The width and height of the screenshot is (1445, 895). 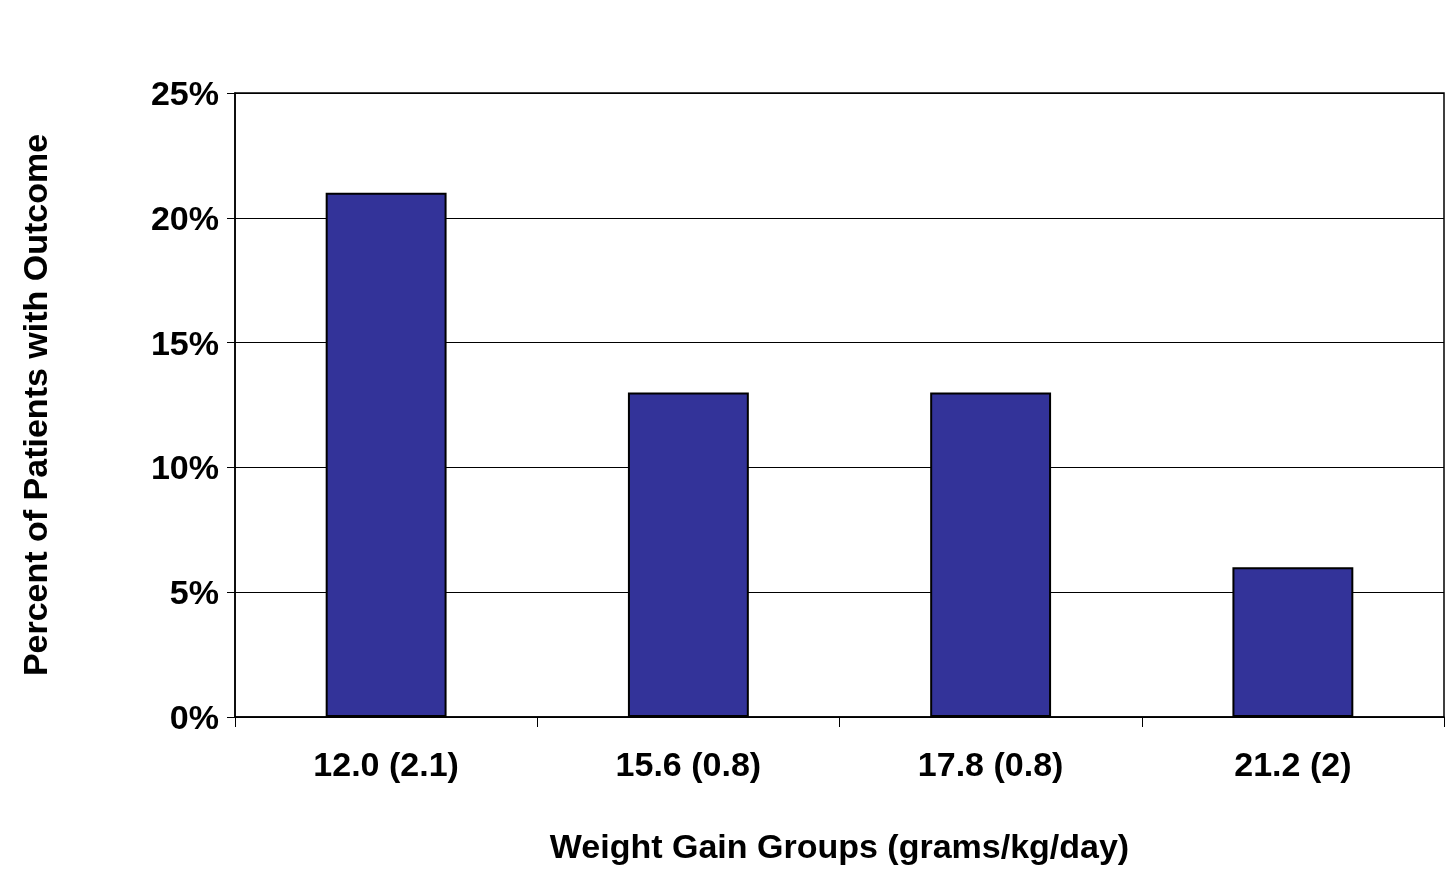 What do you see at coordinates (194, 592) in the screenshot?
I see `y-tick-label: 5%` at bounding box center [194, 592].